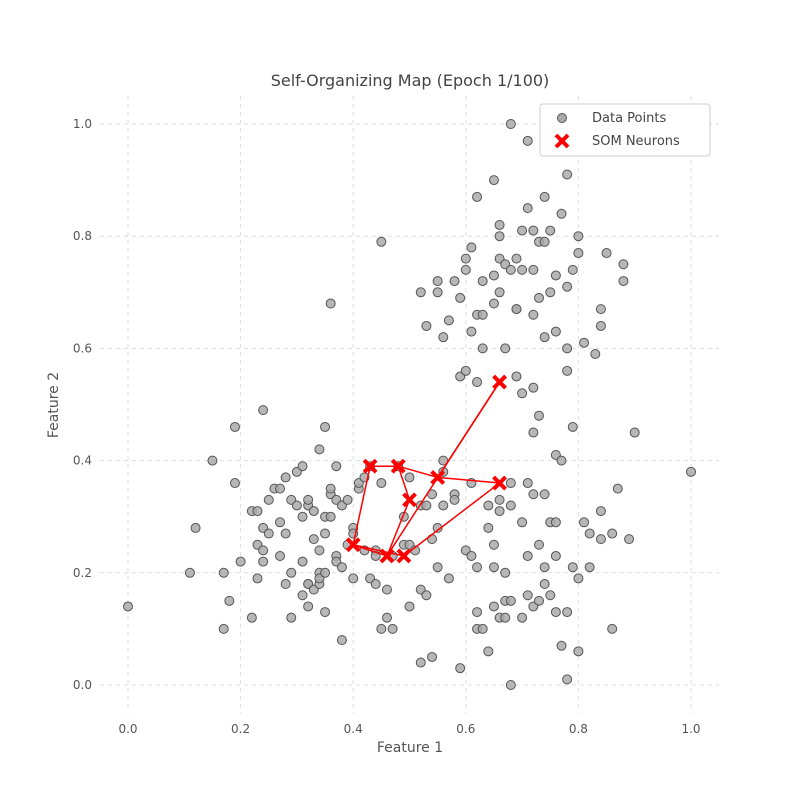 This screenshot has width=800, height=800. Describe the element at coordinates (636, 141) in the screenshot. I see `legend-som-neurons-label: SOM Neurons` at that location.